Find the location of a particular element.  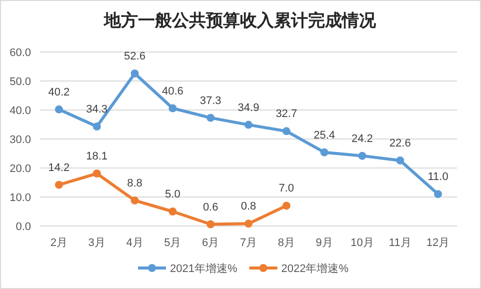

data-label: 7.0 is located at coordinates (286, 188).